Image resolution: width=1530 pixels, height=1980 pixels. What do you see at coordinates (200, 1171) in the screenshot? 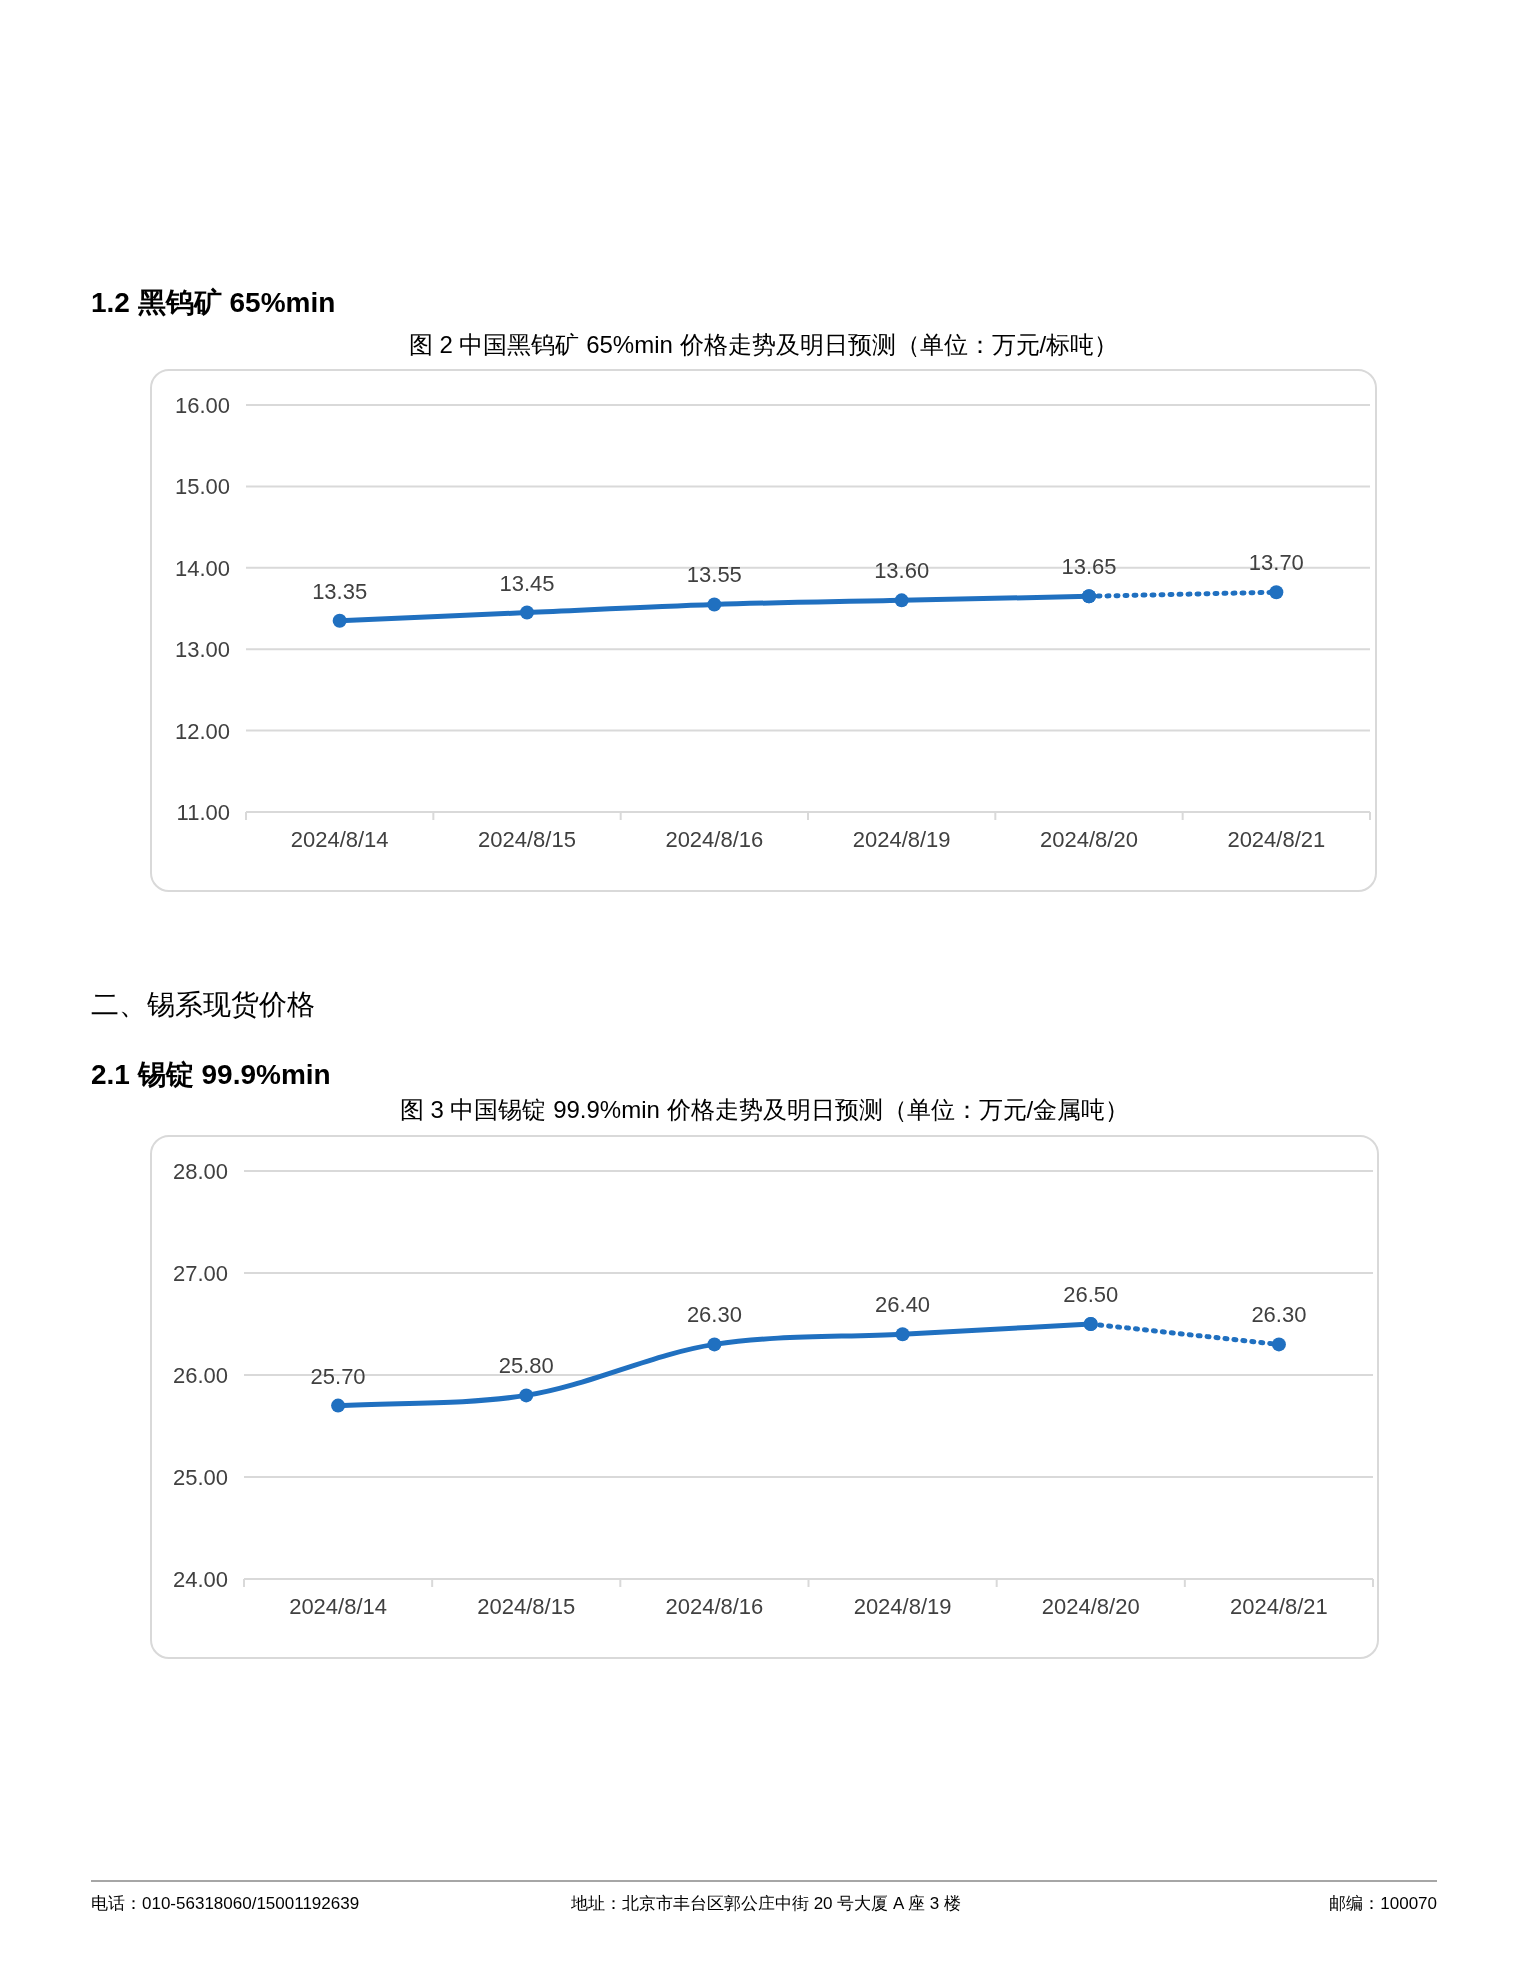
I see `y-tick-label: 28.00` at bounding box center [200, 1171].